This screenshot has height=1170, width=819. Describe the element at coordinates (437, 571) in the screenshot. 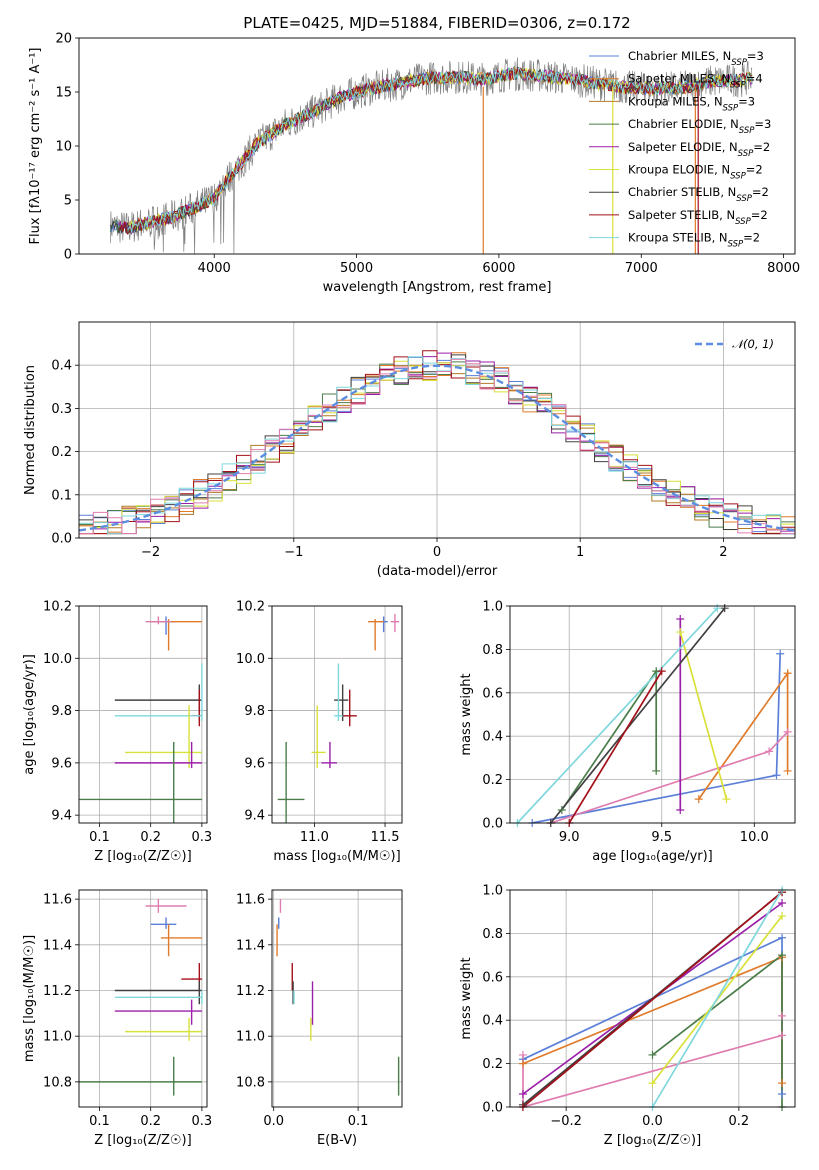

I see `x-axis-label: (data-model)/error` at that location.